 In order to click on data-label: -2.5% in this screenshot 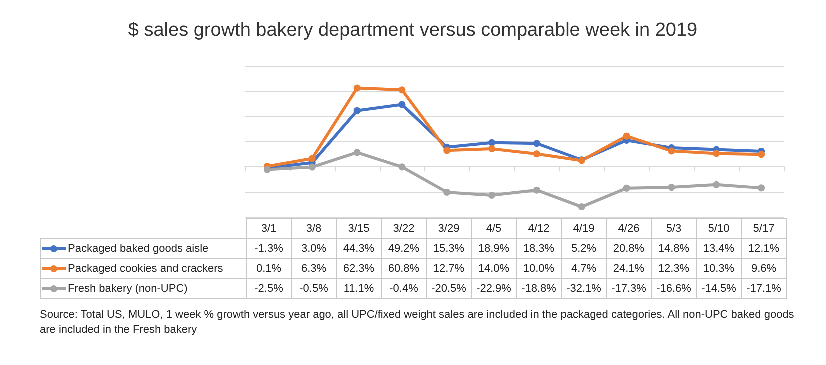, I will do `click(269, 288)`.